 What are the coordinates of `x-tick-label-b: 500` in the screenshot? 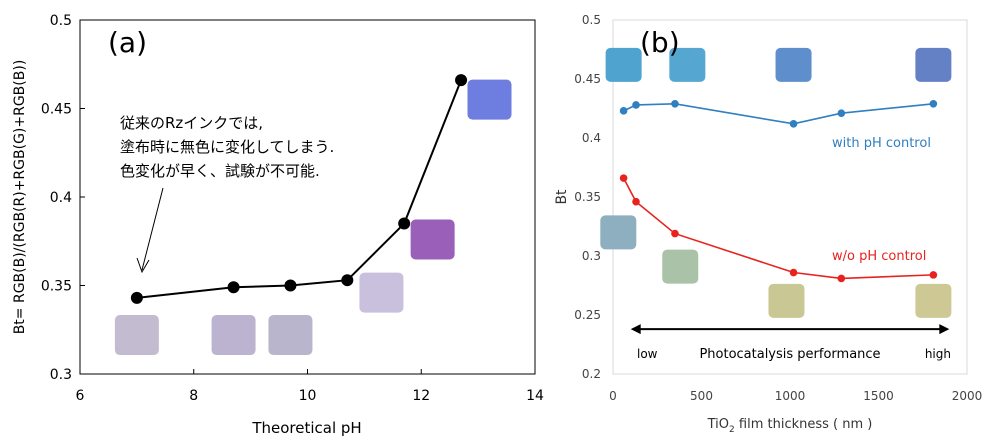 It's located at (701, 396).